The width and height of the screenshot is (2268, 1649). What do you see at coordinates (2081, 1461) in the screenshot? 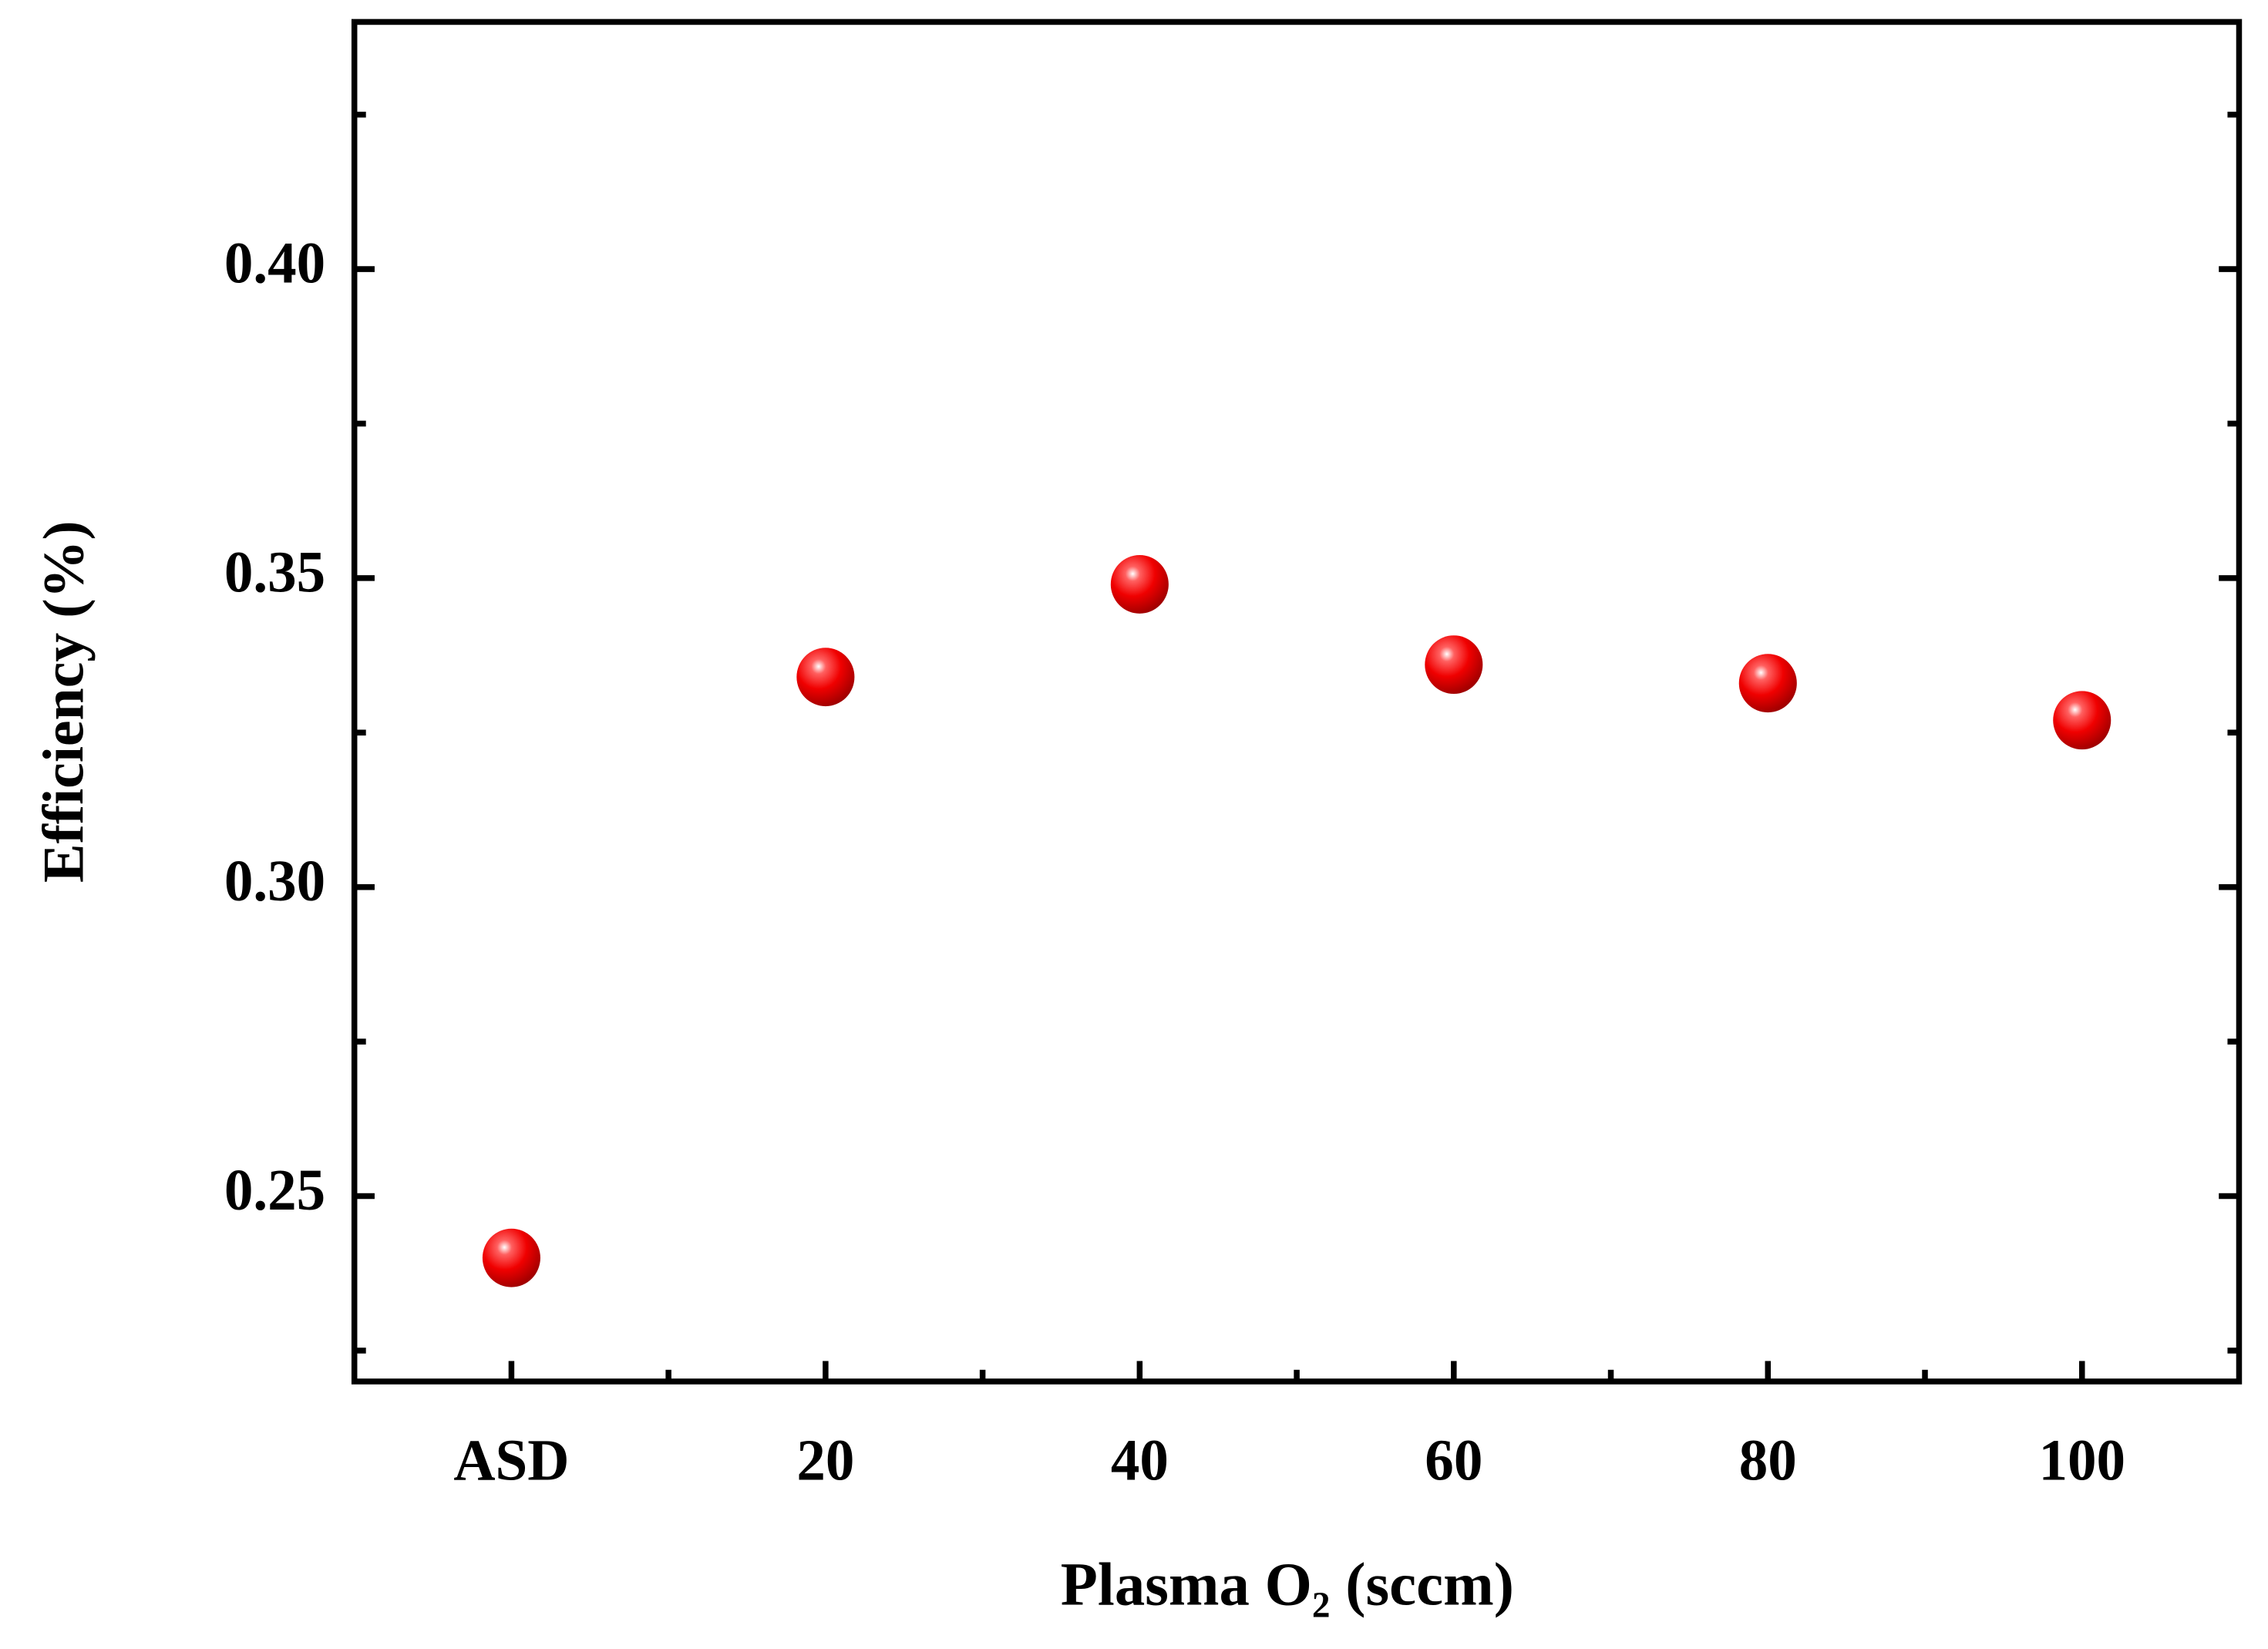
I see `x-tick-label: 100` at bounding box center [2081, 1461].